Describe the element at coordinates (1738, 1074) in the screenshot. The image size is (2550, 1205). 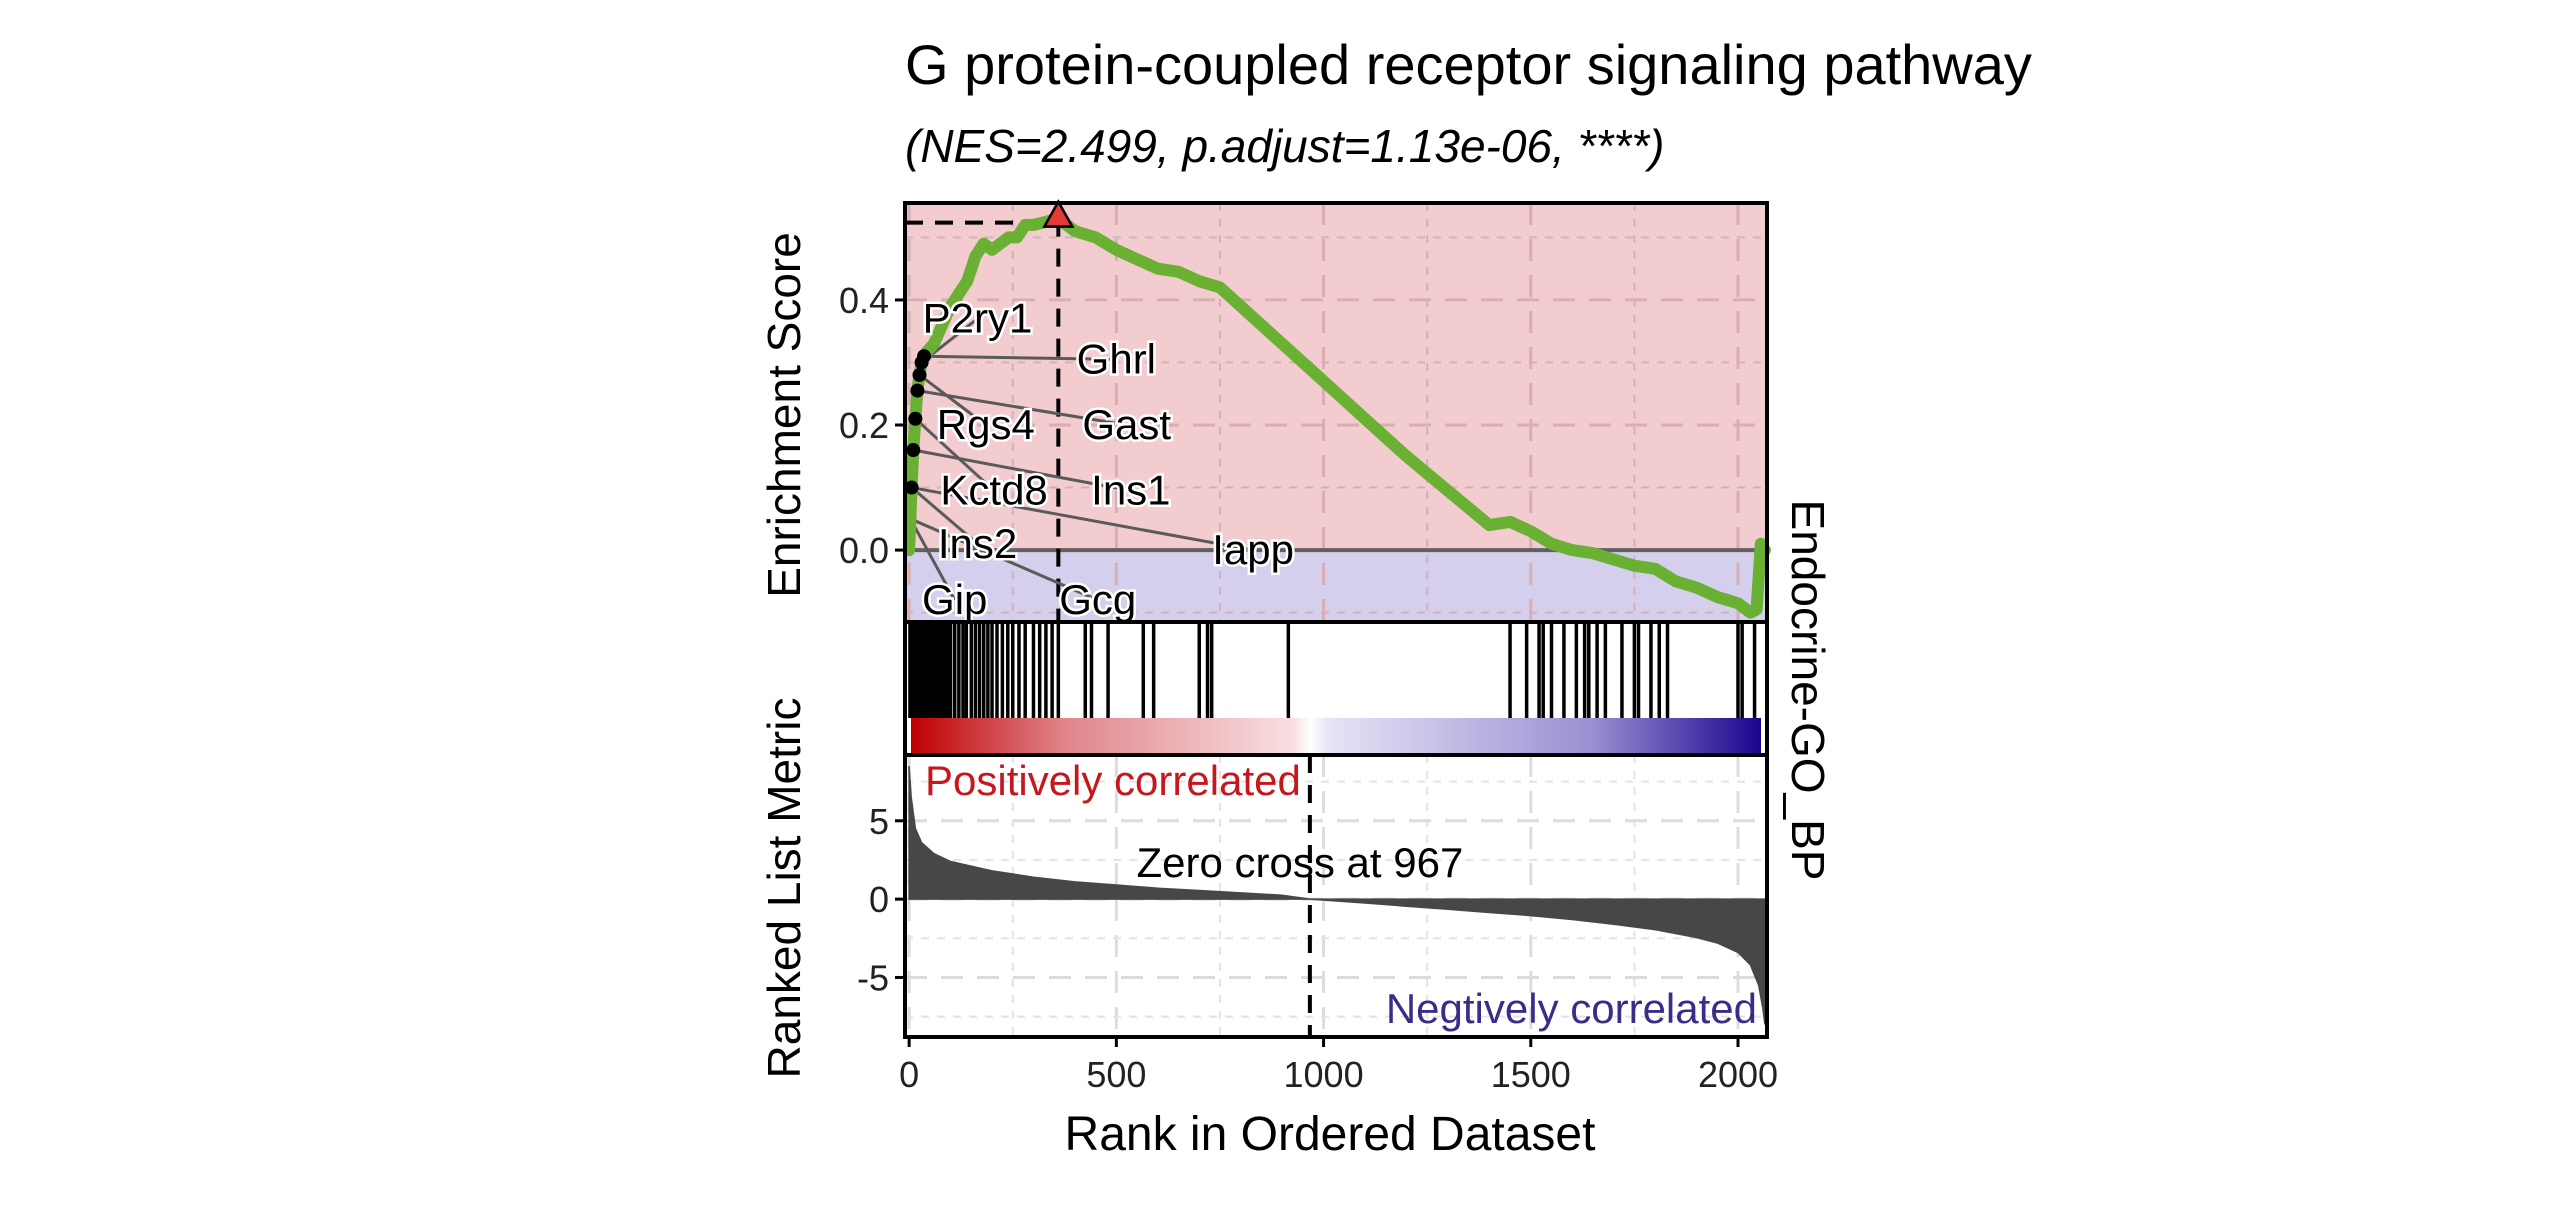
I see `x-tick-label: 2000` at that location.